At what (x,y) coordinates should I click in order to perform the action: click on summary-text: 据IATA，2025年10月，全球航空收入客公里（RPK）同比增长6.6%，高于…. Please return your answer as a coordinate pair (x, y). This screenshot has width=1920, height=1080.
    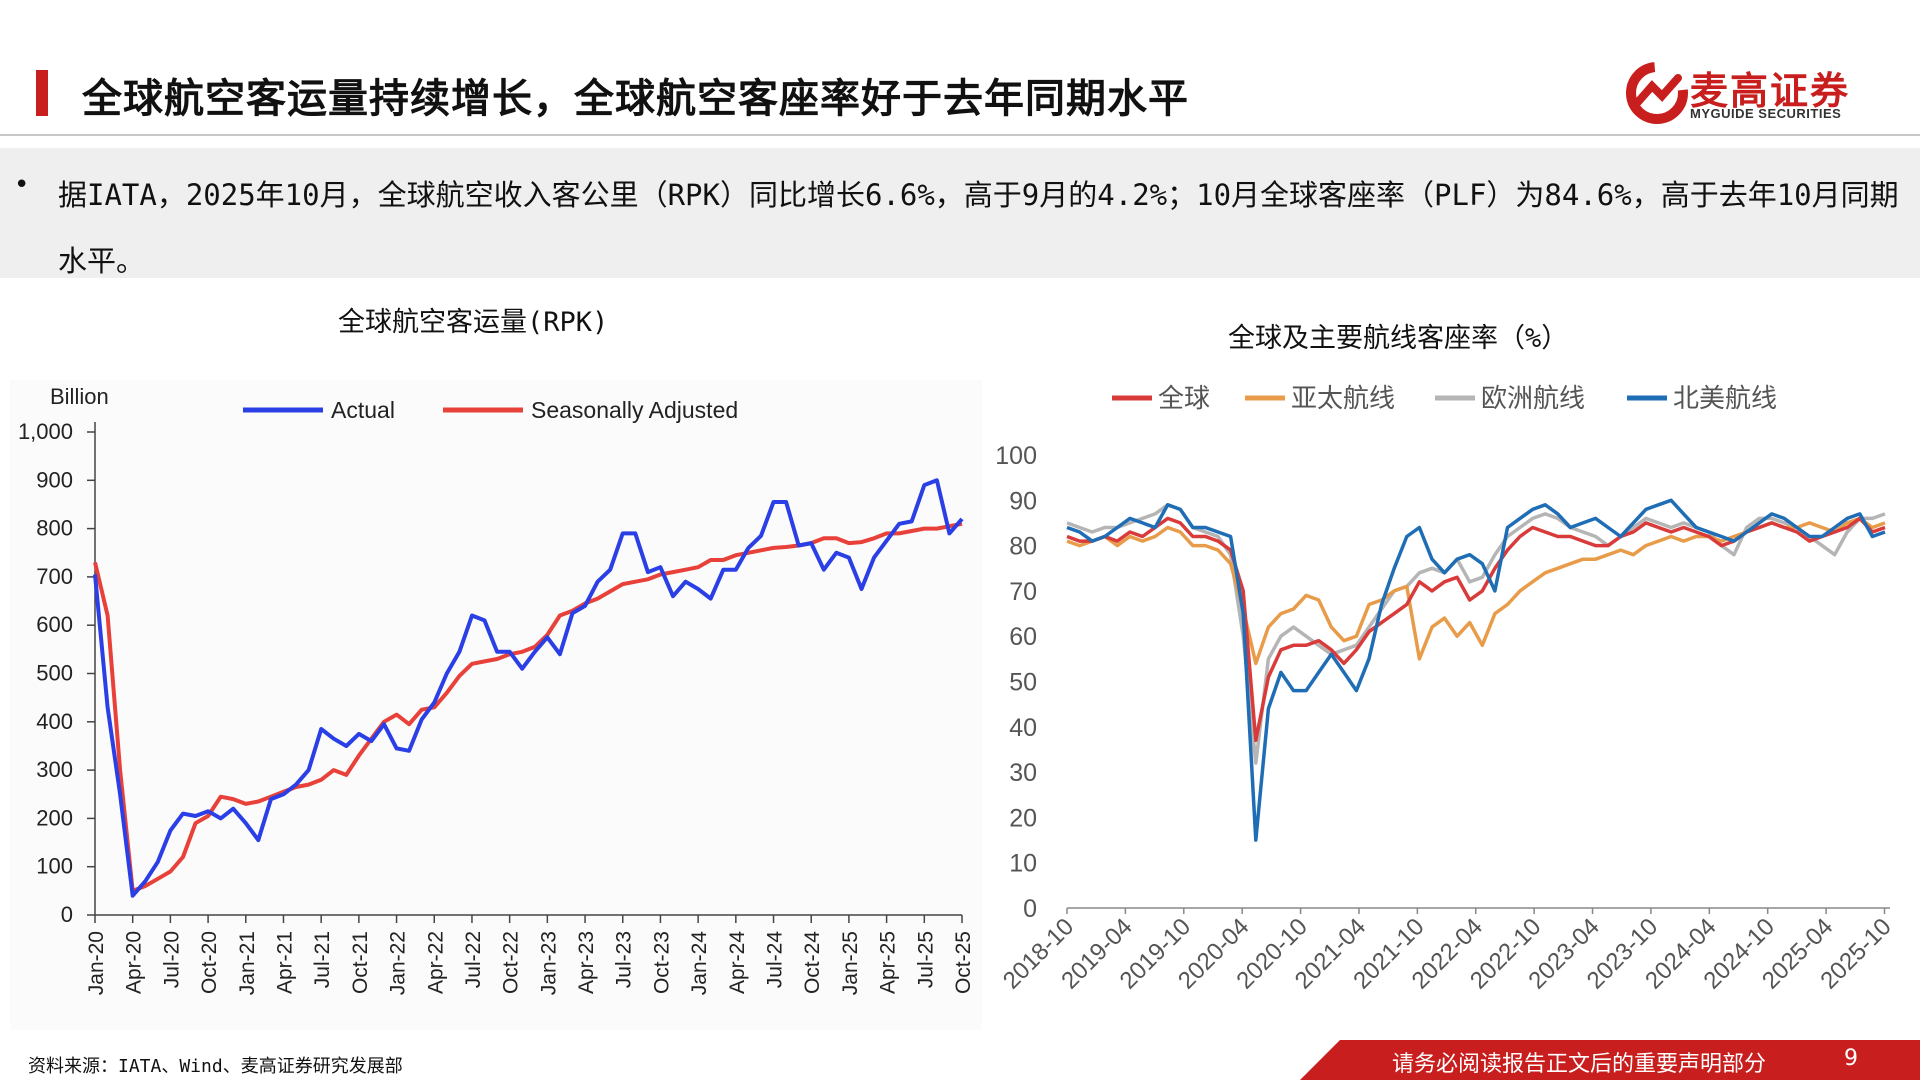
    Looking at the image, I should click on (978, 228).